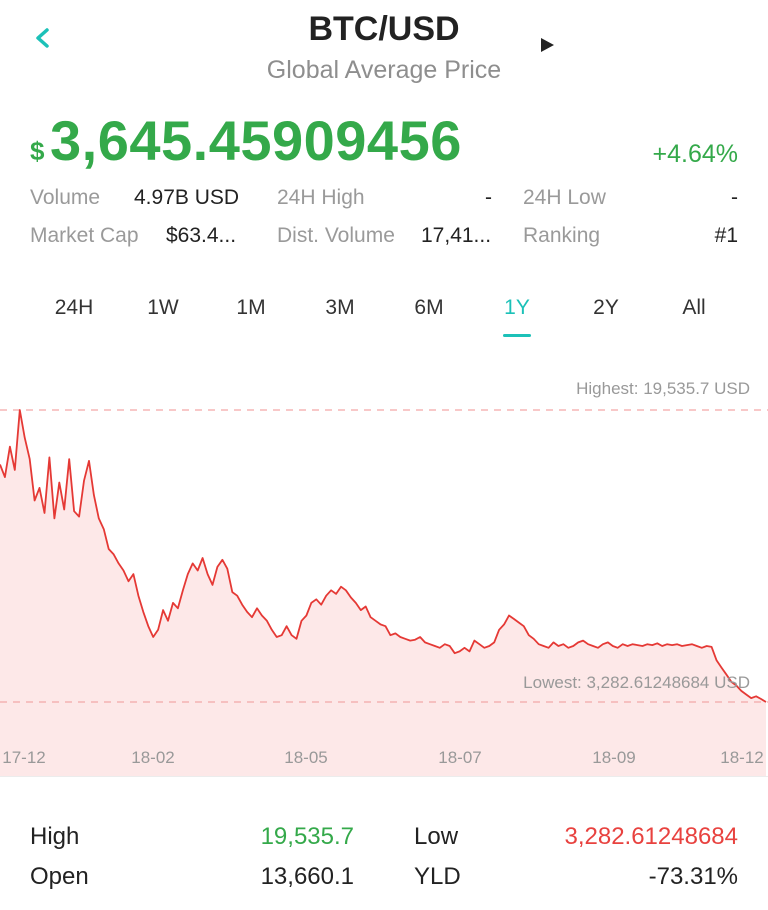 Image resolution: width=768 pixels, height=910 pixels. What do you see at coordinates (517, 316) in the screenshot?
I see `tab-1y: 1Y` at bounding box center [517, 316].